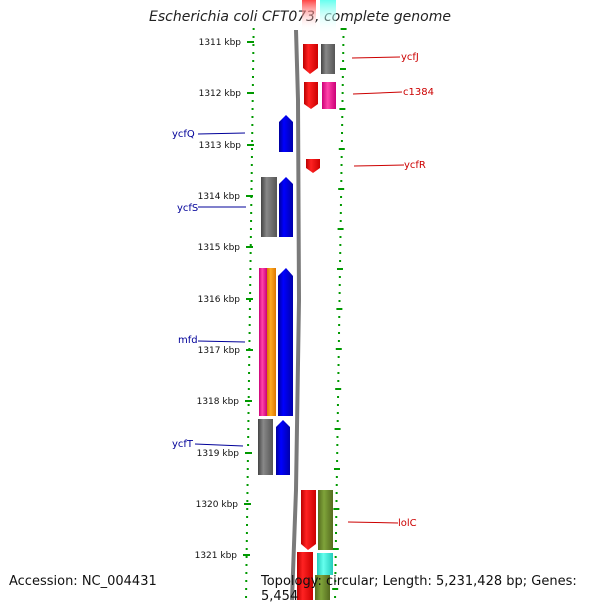 The height and width of the screenshot is (604, 600). Describe the element at coordinates (407, 523) in the screenshot. I see `gene-label-lolC: lolC` at that location.